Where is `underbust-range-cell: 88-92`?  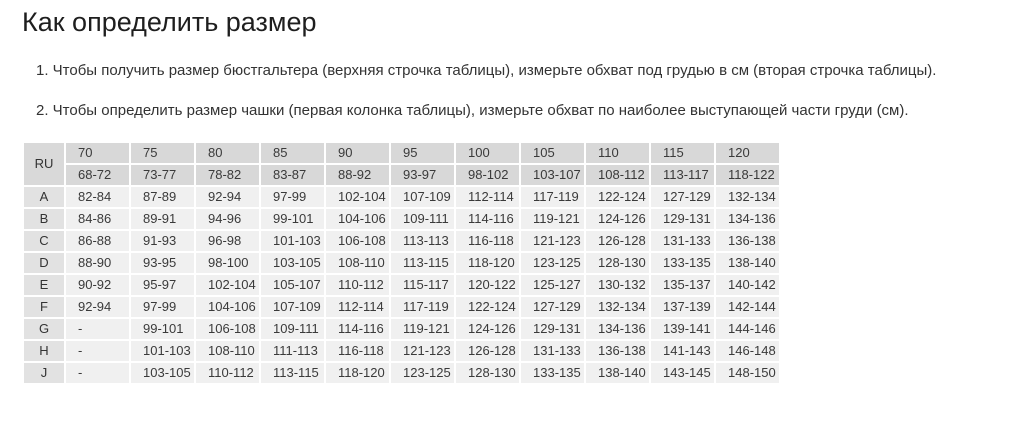
underbust-range-cell: 88-92 is located at coordinates (357, 174).